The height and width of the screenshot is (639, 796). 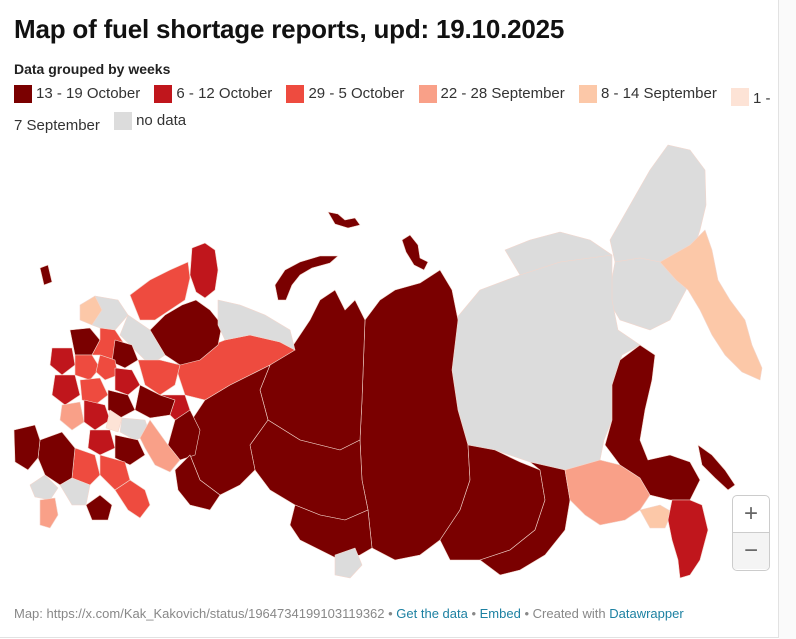 I want to click on region-astrakhan-kalmykia, so click(x=132, y=499).